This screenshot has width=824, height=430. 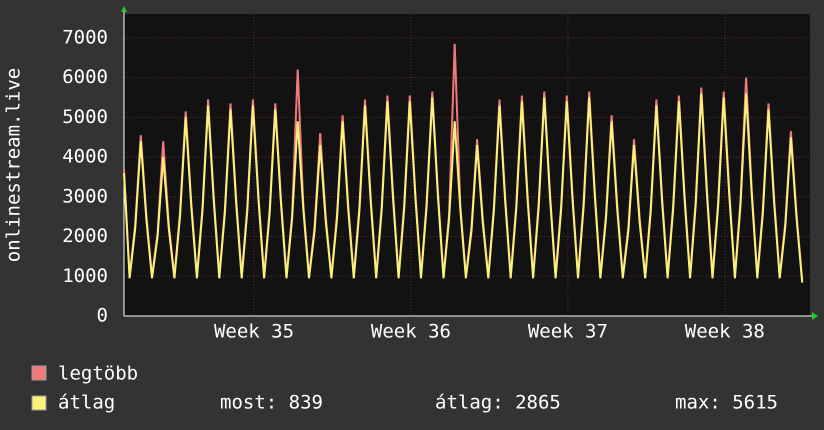 I want to click on y-tick-label: 1000, so click(x=85, y=276).